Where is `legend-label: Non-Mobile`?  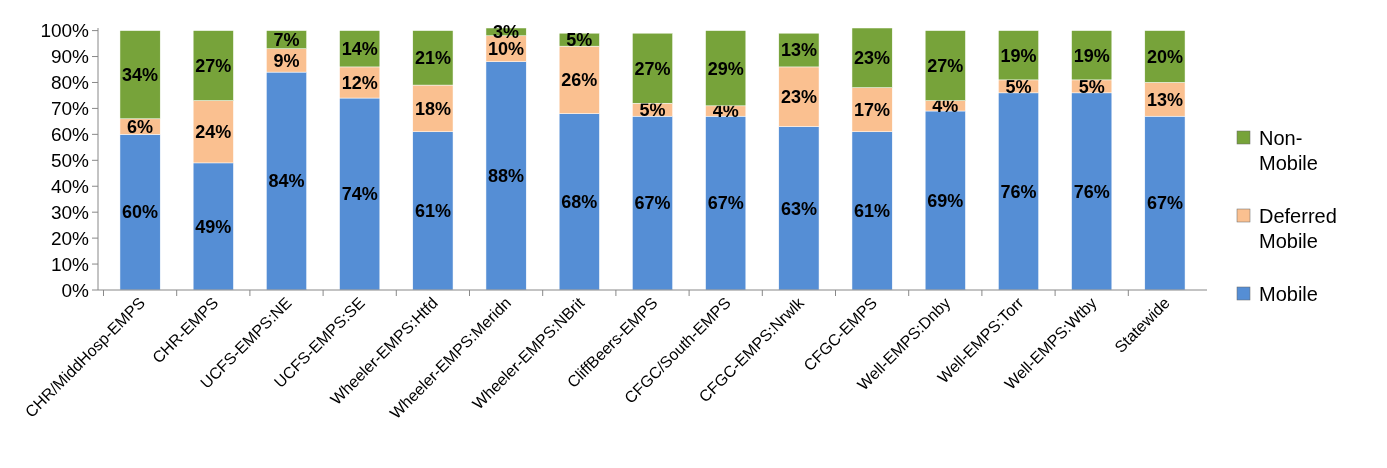
legend-label: Non-Mobile is located at coordinates (1288, 150).